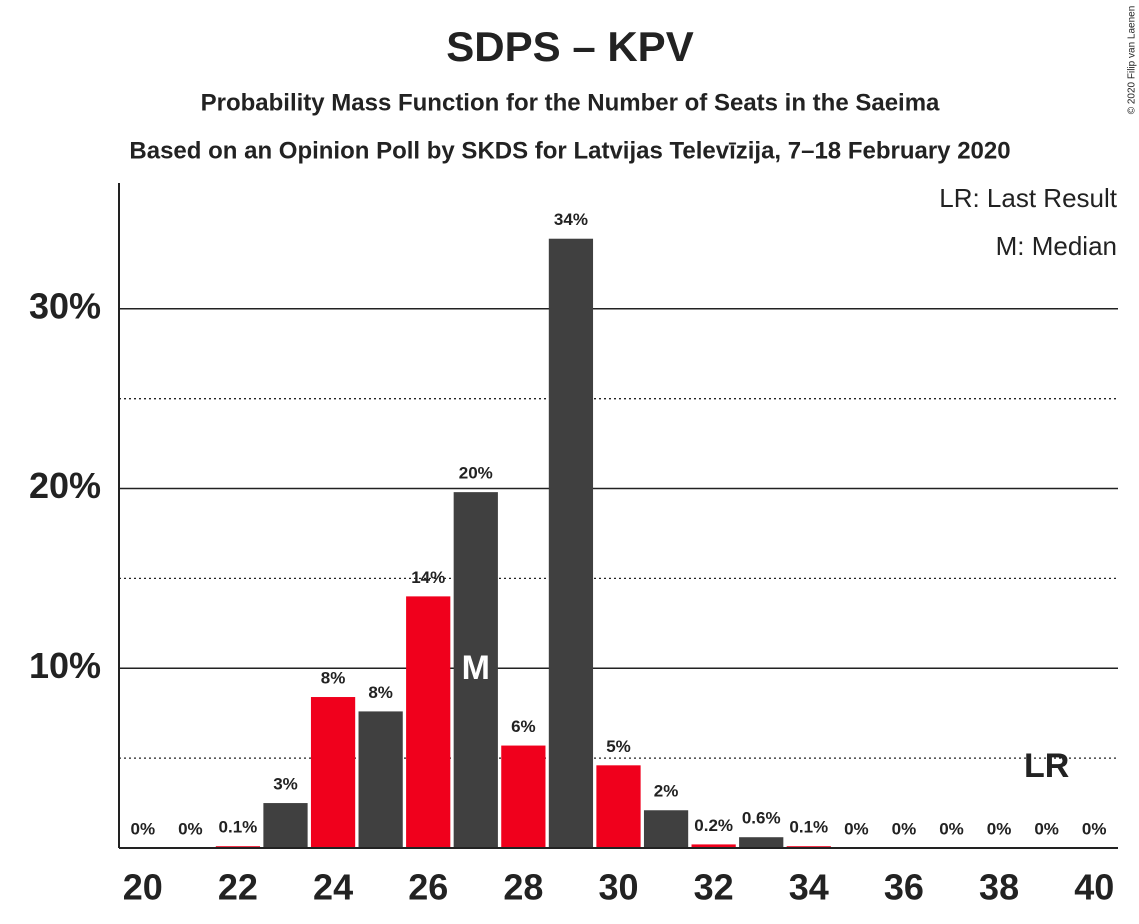  I want to click on value-label: 0.6%, so click(761, 818).